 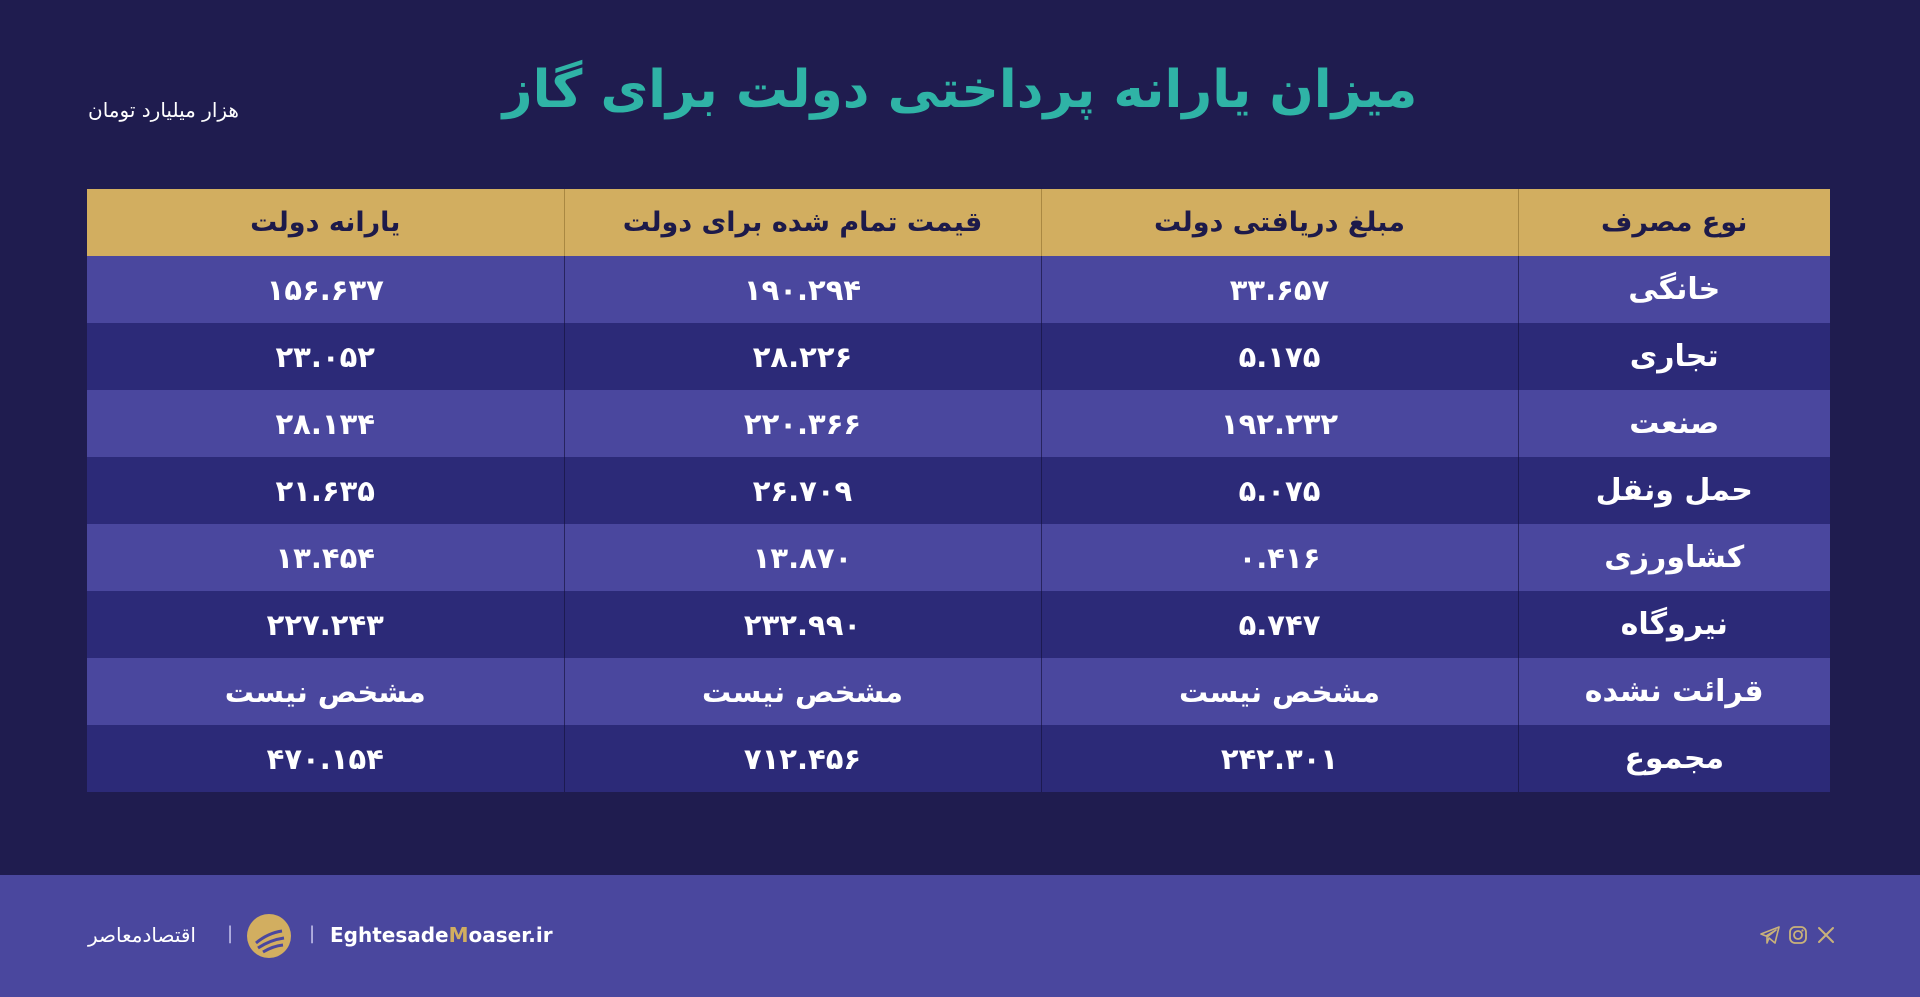 I want to click on value-cell: ۲۸.۱۳۴, so click(x=325, y=423).